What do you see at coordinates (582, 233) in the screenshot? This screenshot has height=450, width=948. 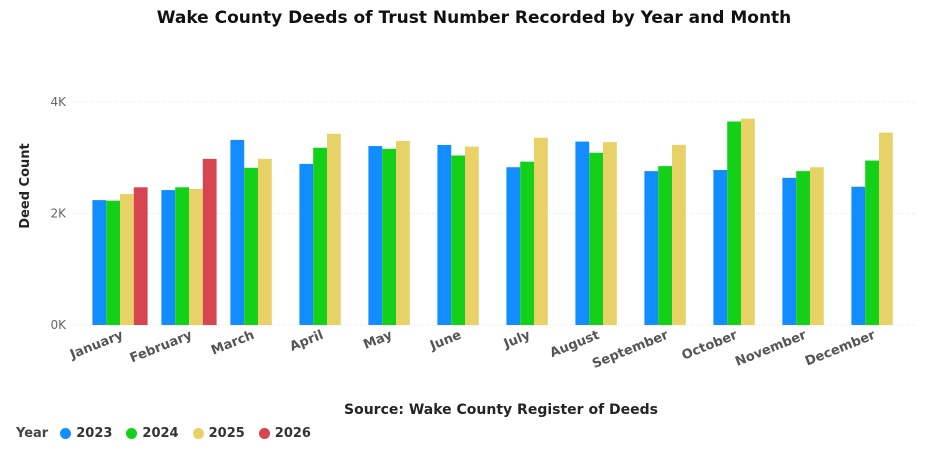 I see `bar-2023-august` at bounding box center [582, 233].